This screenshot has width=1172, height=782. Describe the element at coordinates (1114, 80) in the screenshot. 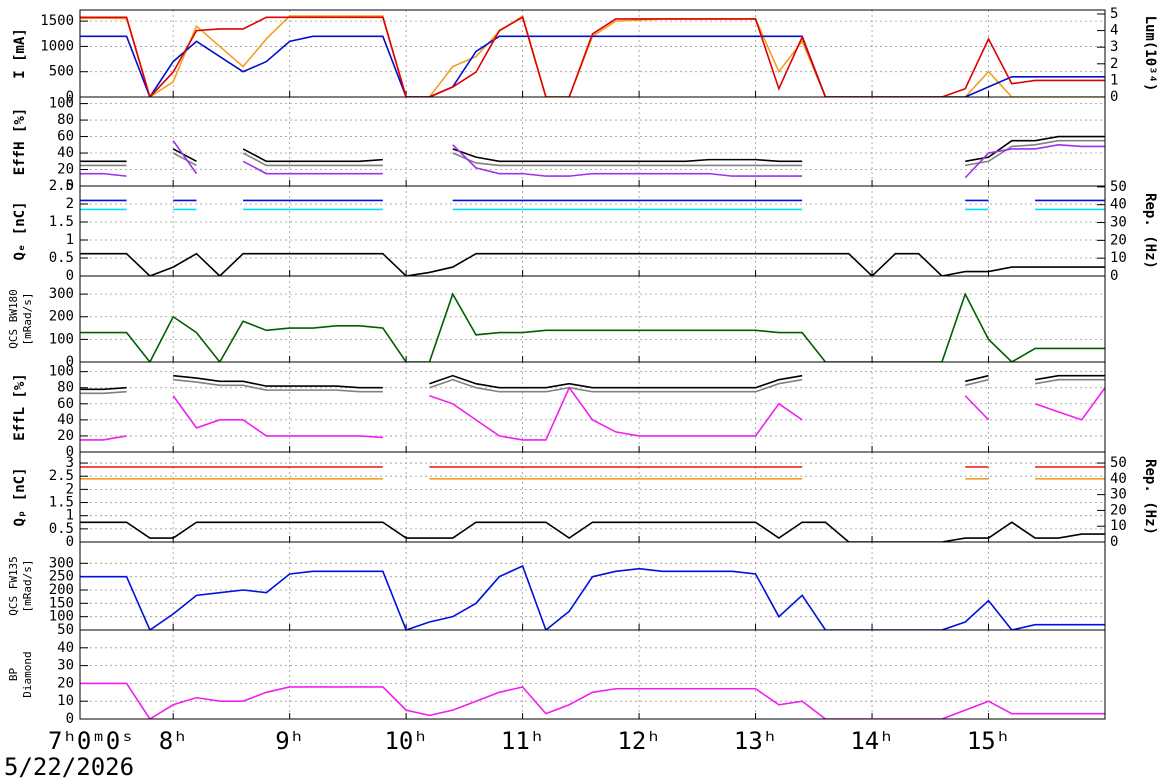

I see `y2-tick-label: 1` at that location.